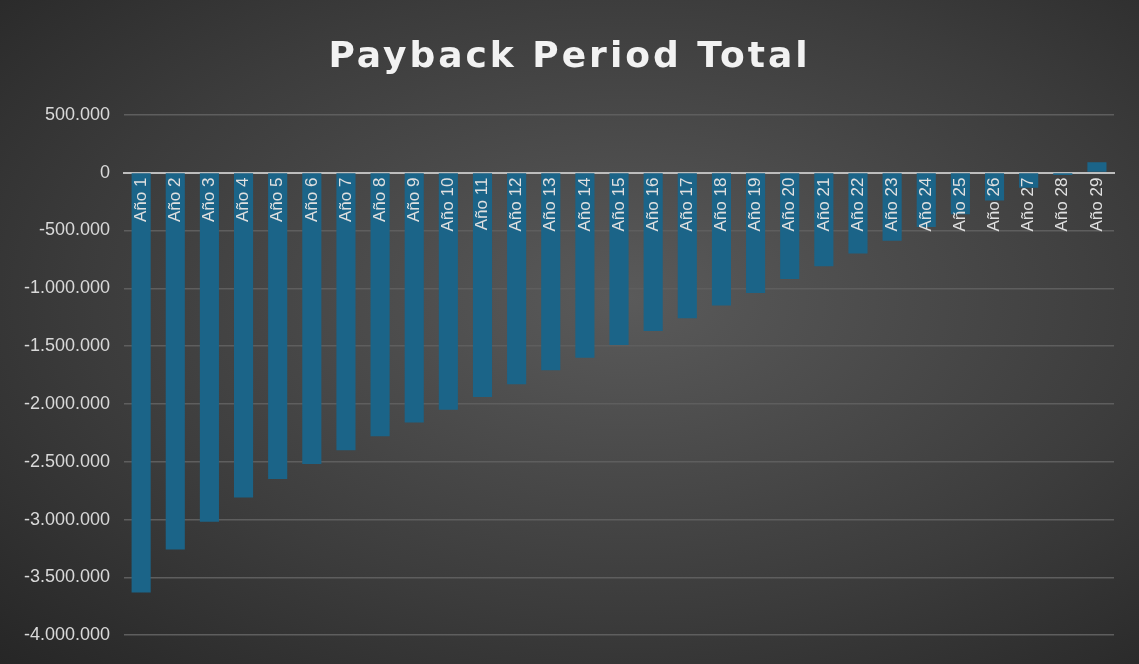  Describe the element at coordinates (413, 200) in the screenshot. I see `x-tick-label: Año 9` at that location.